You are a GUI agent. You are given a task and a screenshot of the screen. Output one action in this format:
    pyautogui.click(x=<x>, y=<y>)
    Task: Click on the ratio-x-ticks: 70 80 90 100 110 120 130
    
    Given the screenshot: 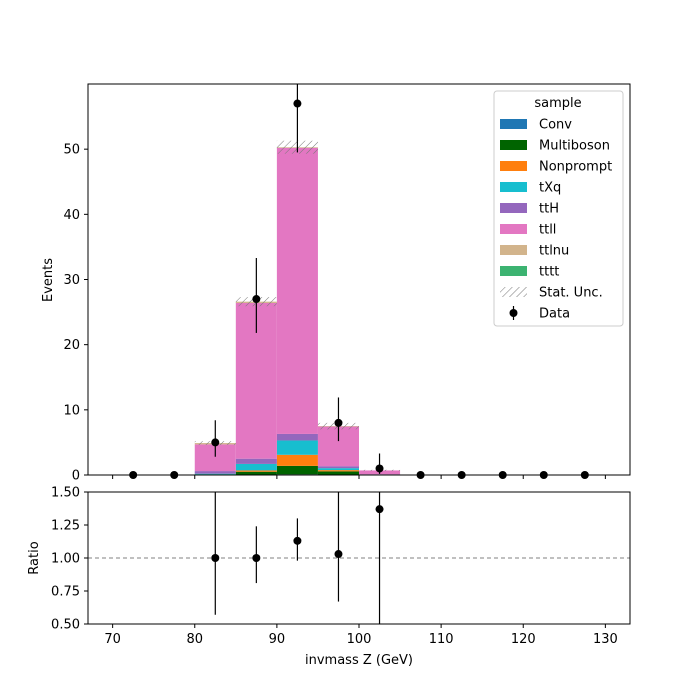 What is the action you would take?
    pyautogui.click(x=361, y=635)
    